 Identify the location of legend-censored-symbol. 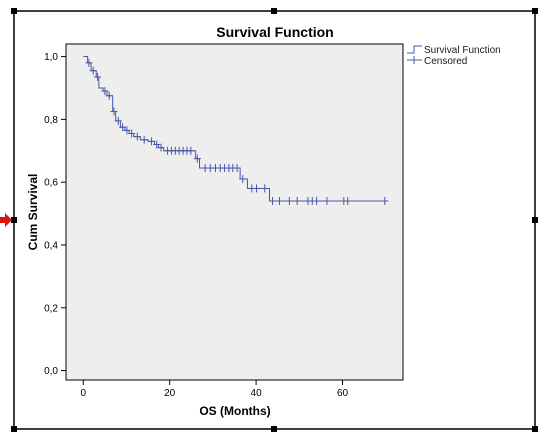
(414, 60).